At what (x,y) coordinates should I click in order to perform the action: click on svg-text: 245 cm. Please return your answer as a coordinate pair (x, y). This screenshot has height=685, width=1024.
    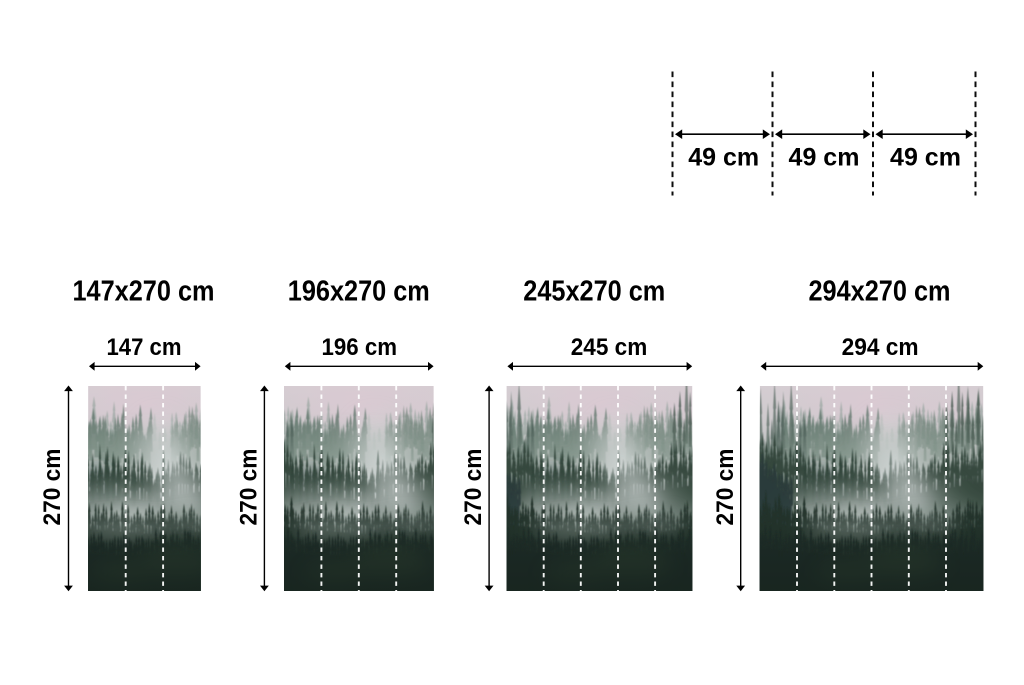
    Looking at the image, I should click on (609, 347).